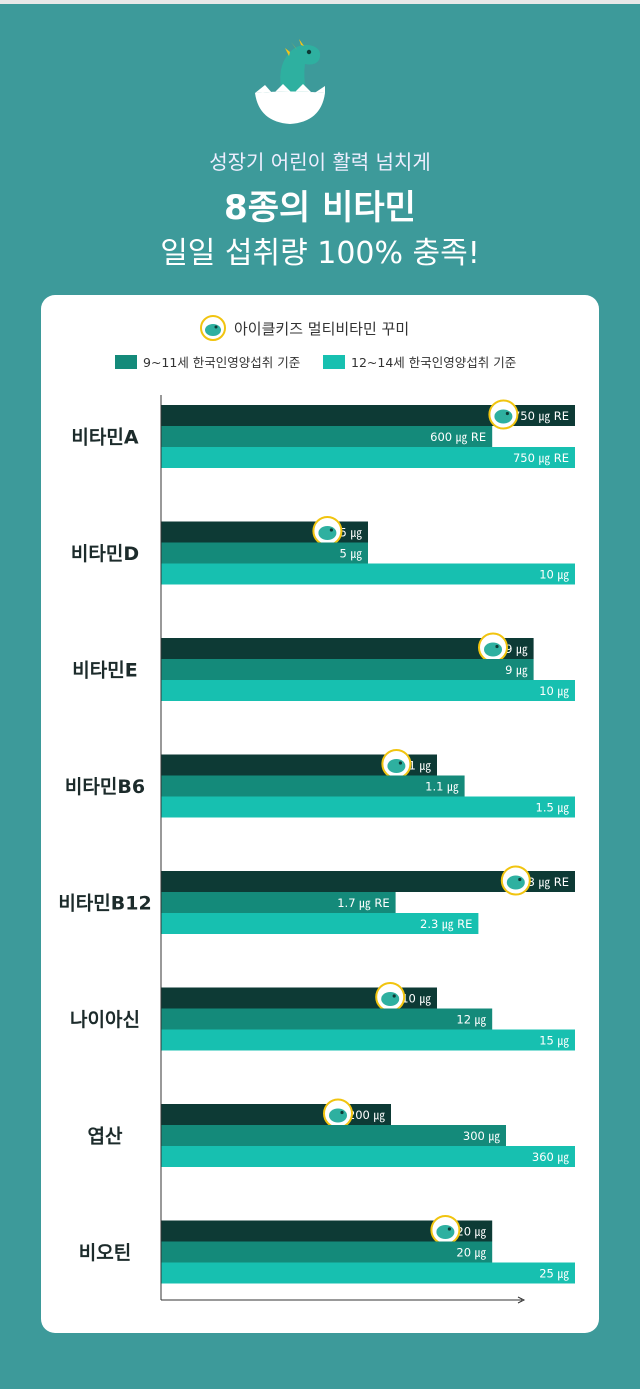 Image resolution: width=640 pixels, height=1389 pixels. What do you see at coordinates (334, 361) in the screenshot?
I see `legend-ref2-swatch` at bounding box center [334, 361].